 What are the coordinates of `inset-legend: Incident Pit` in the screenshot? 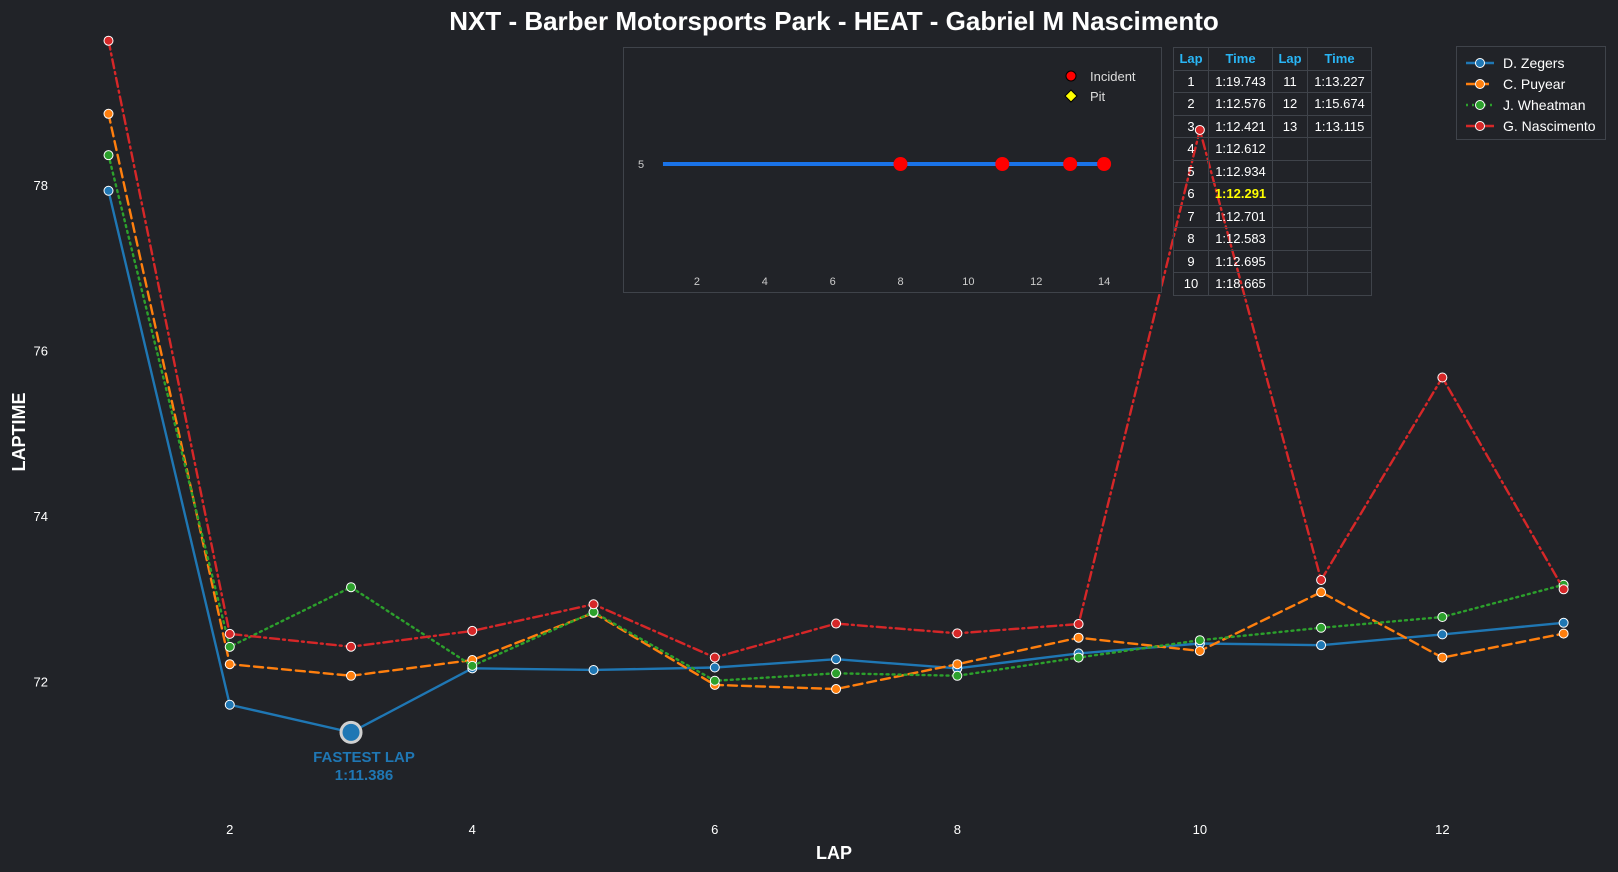 It's located at (1100, 86).